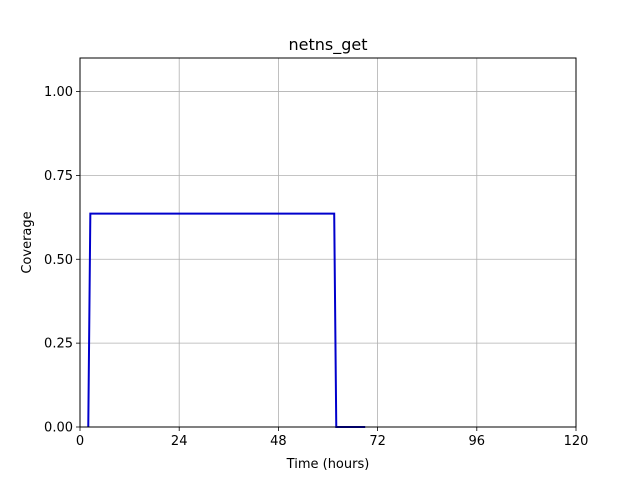  What do you see at coordinates (328, 464) in the screenshot?
I see `x-axis-label: Time (hours)` at bounding box center [328, 464].